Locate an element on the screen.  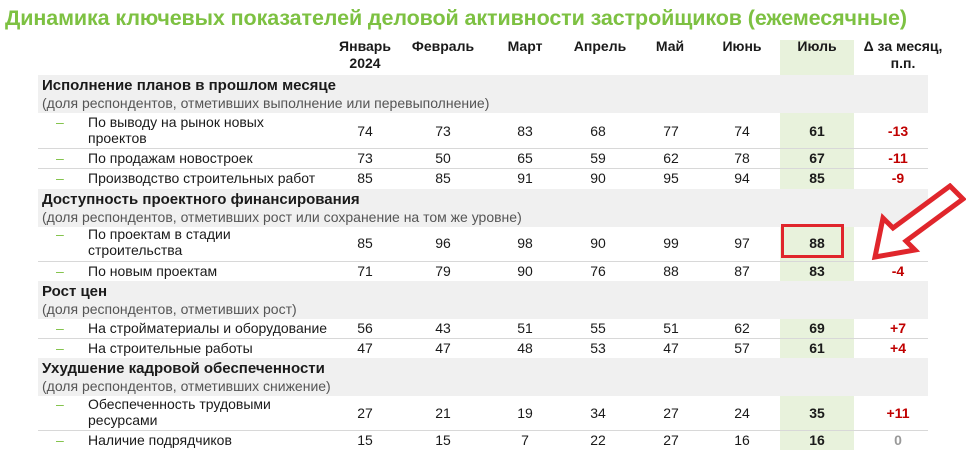
cell-delta: +11 is located at coordinates (898, 413).